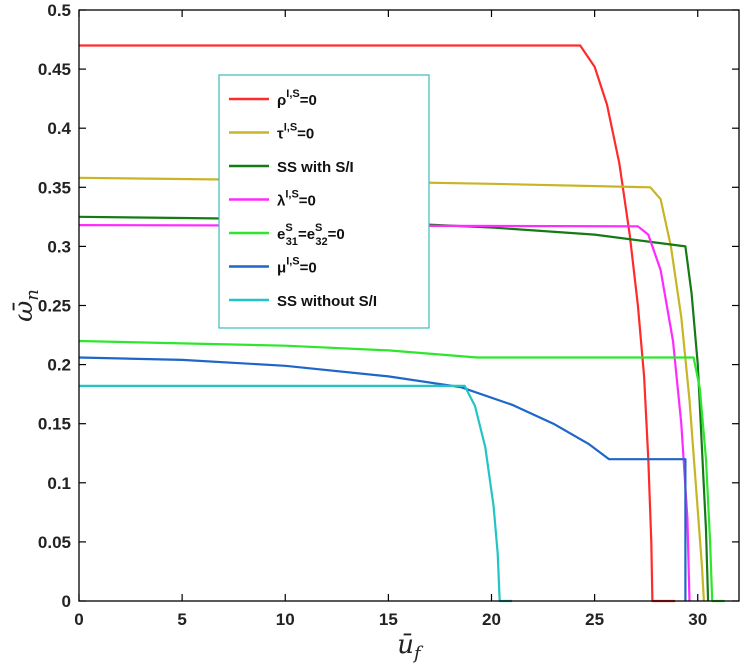 This screenshot has width=755, height=664. Describe the element at coordinates (54, 69) in the screenshot. I see `y-tick-label: 0.45` at that location.